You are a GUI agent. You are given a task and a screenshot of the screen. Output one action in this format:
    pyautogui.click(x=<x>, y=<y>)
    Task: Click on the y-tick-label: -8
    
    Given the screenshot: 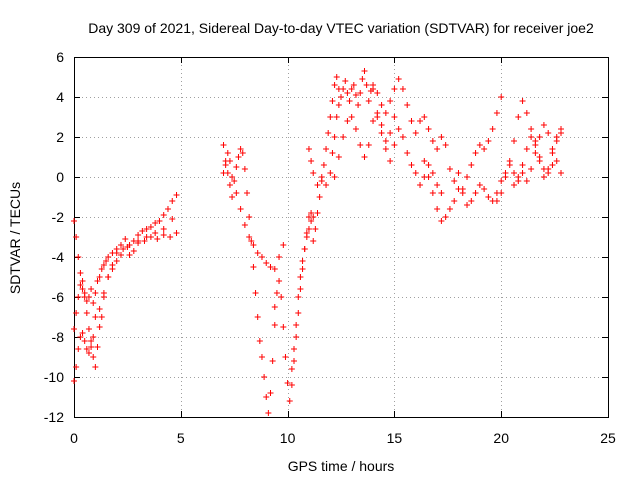 What is the action you would take?
    pyautogui.click(x=58, y=337)
    